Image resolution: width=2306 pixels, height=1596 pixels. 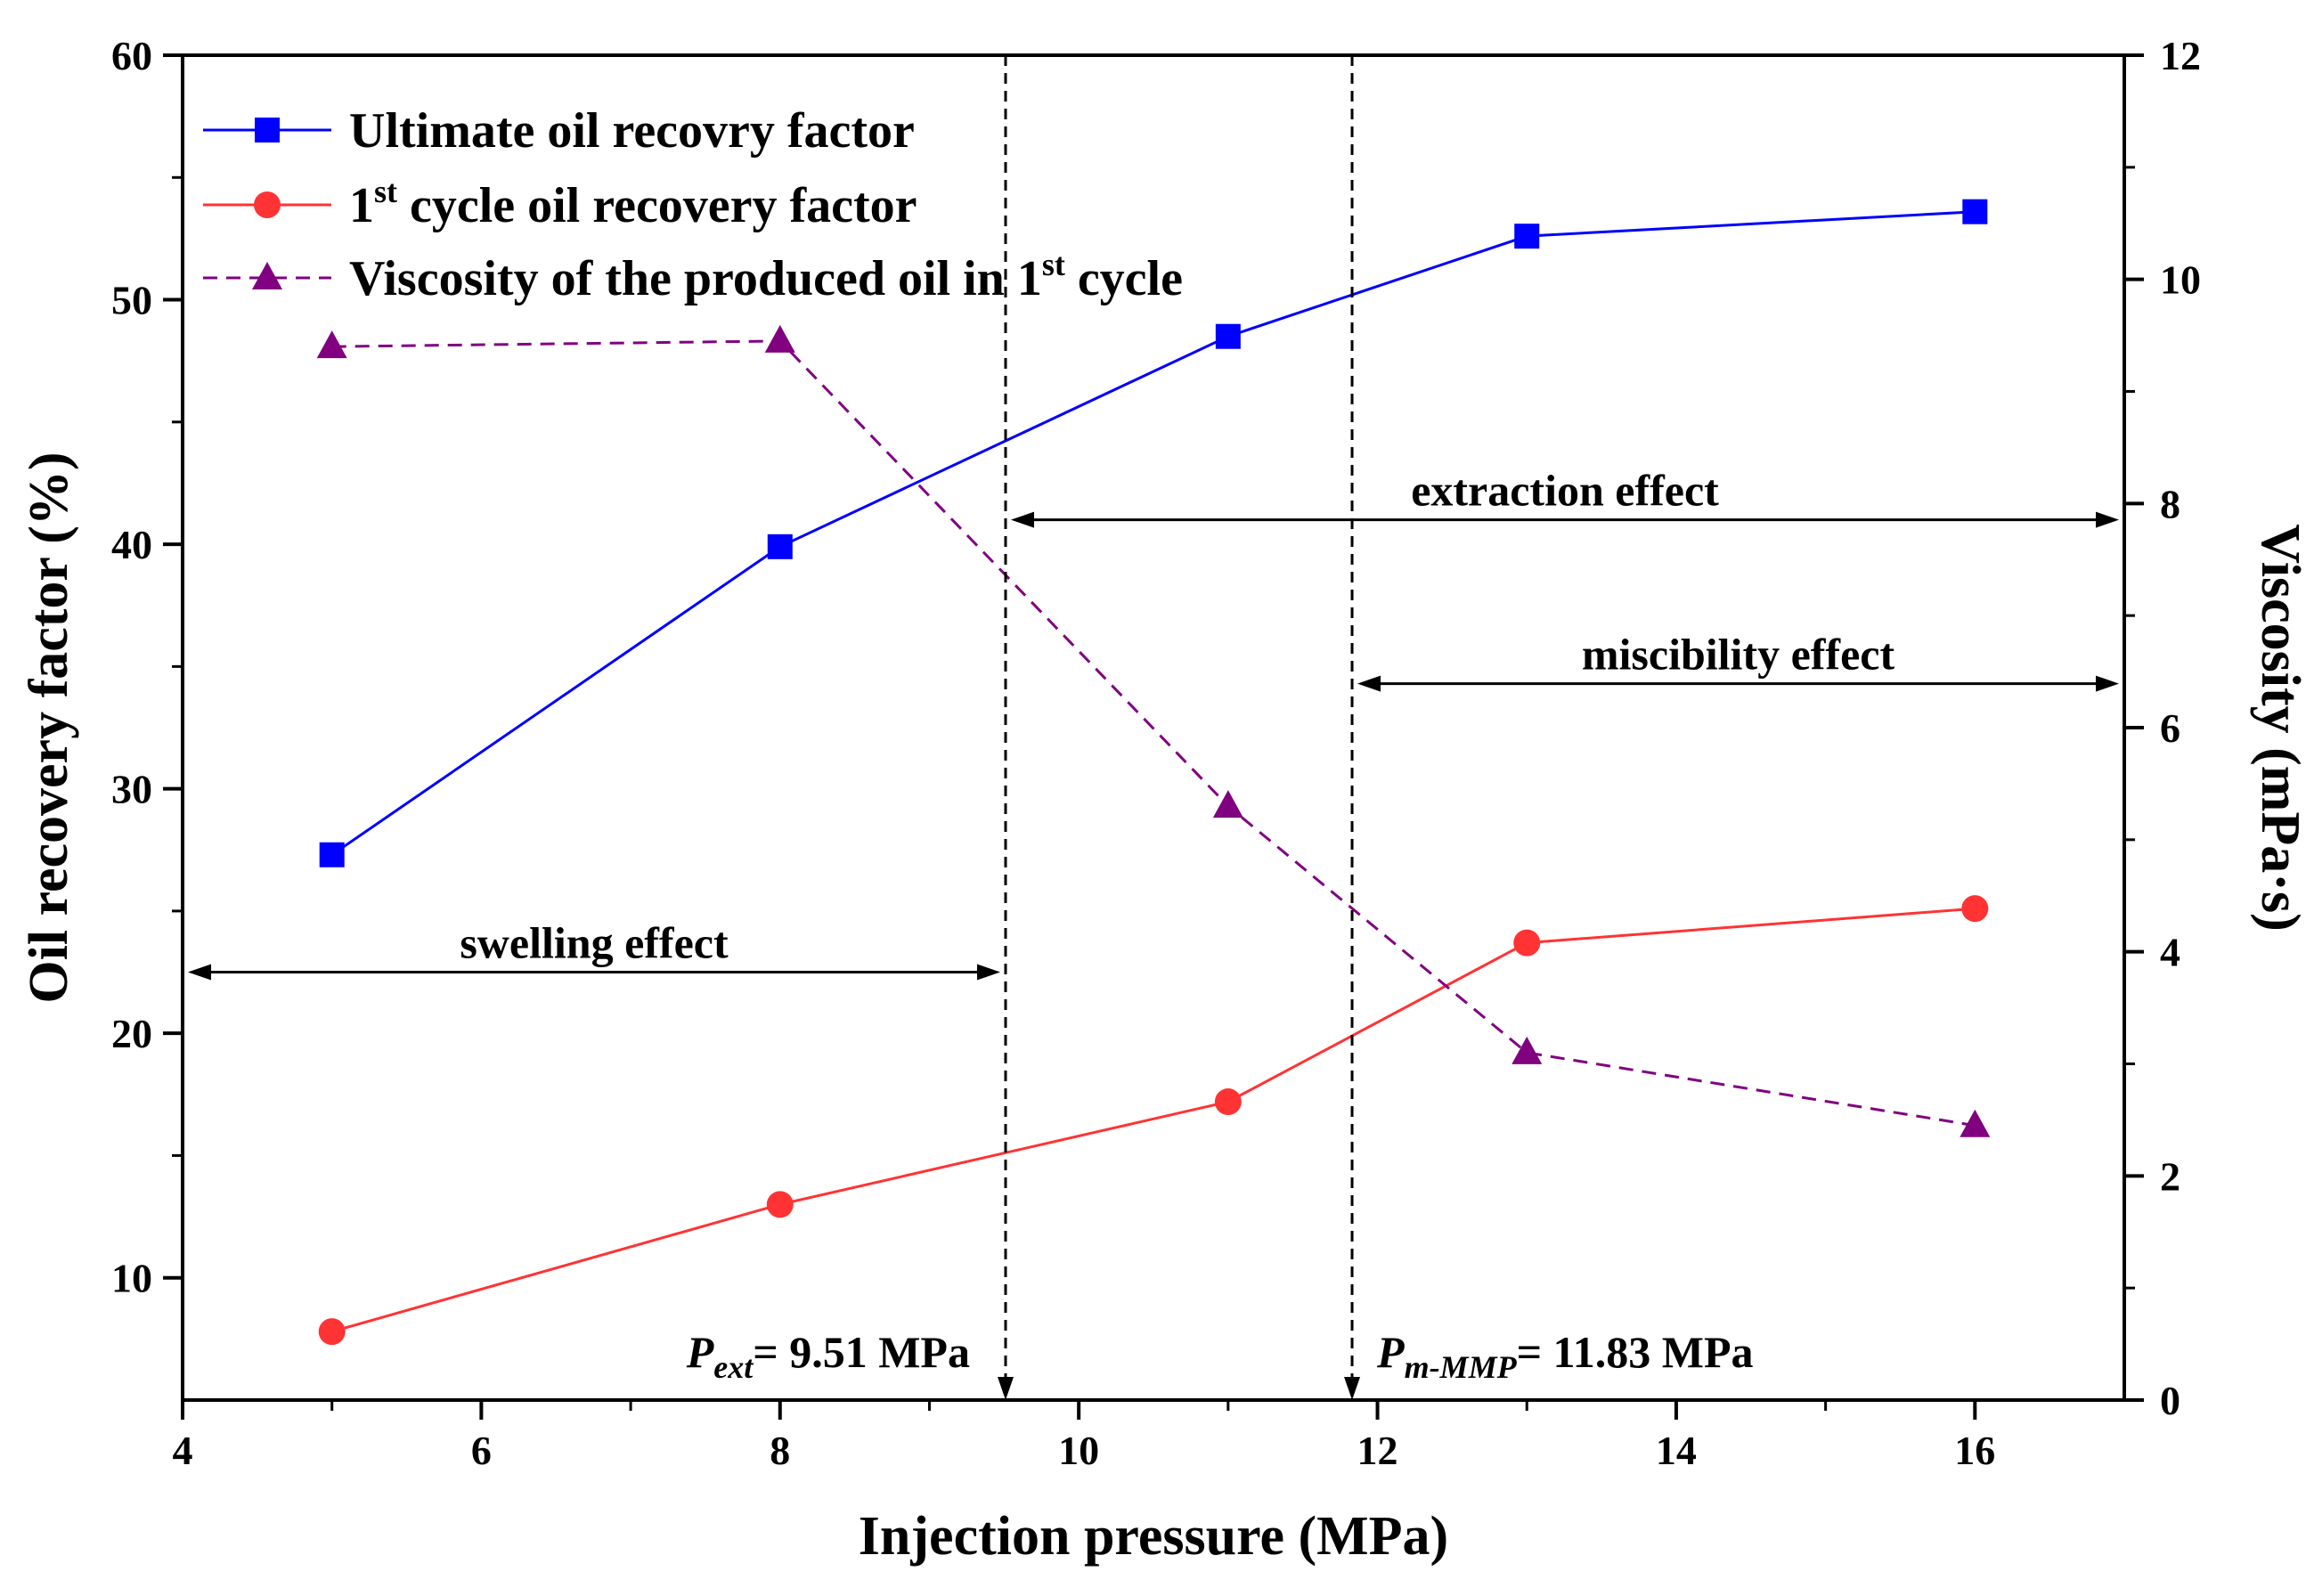 I want to click on legend-label-1: 1st cycle oil recovery factor, so click(x=633, y=203).